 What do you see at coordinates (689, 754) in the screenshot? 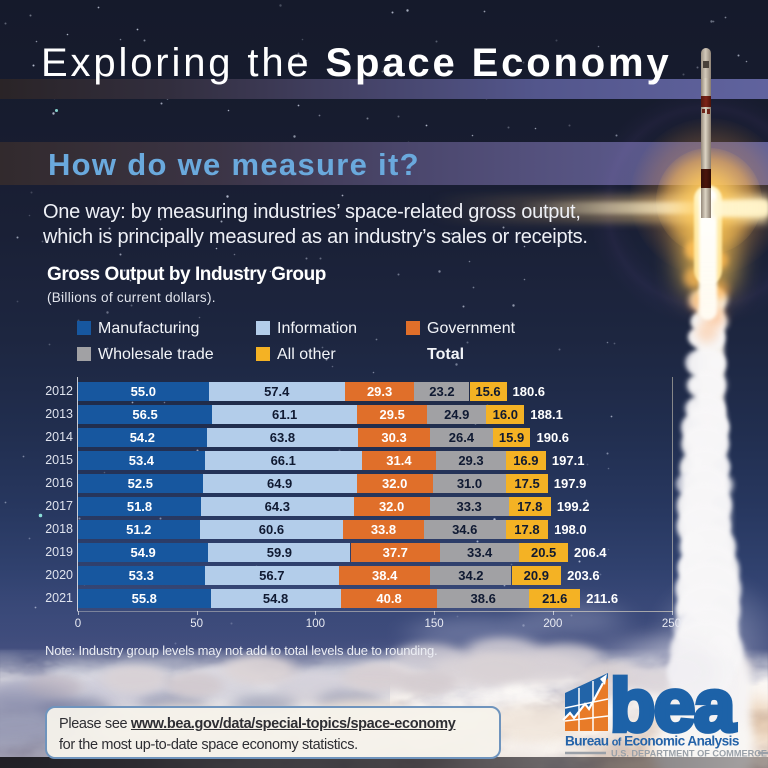
I see `svg-text: U.S. DEPARTMENT OF COMMERCE` at bounding box center [689, 754].